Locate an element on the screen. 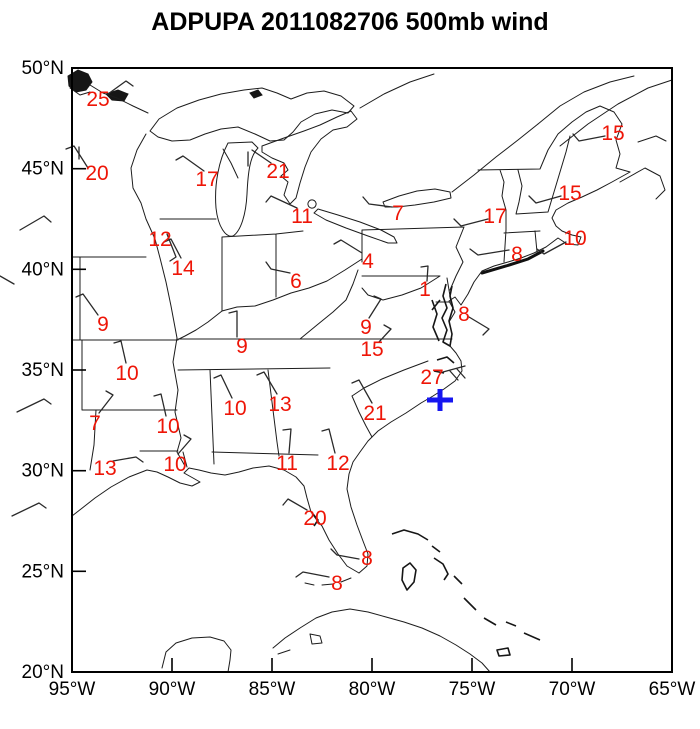 This screenshot has width=700, height=729. lake-erie is located at coordinates (355, 226).